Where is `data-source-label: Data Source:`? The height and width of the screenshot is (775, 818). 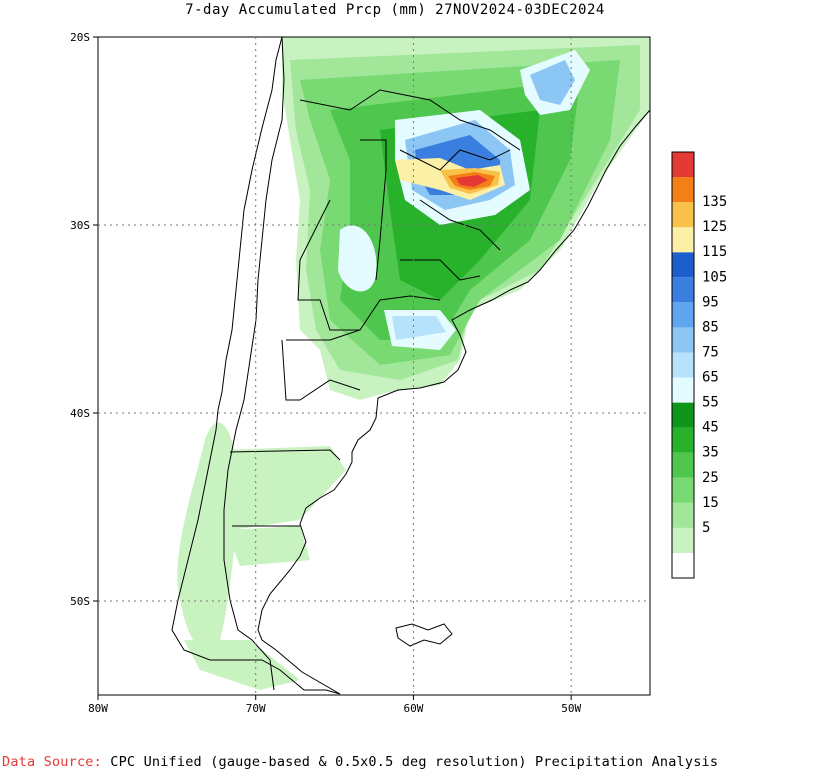 data-source-label: Data Source: is located at coordinates (52, 762).